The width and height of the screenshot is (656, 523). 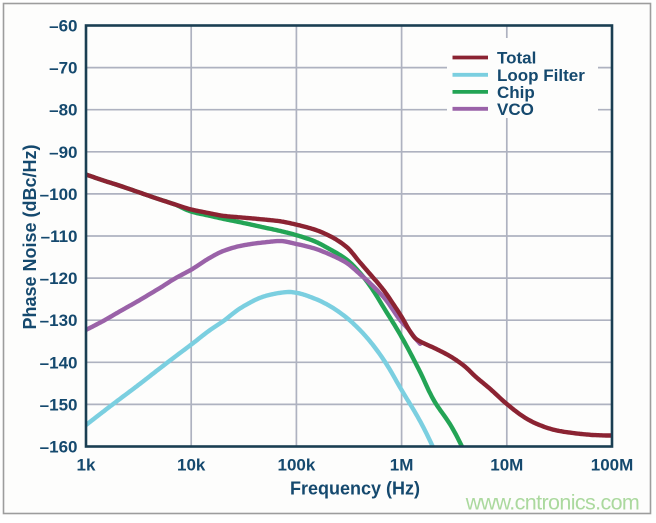 What do you see at coordinates (63, 26) in the screenshot?
I see `svg-text: –60` at bounding box center [63, 26].